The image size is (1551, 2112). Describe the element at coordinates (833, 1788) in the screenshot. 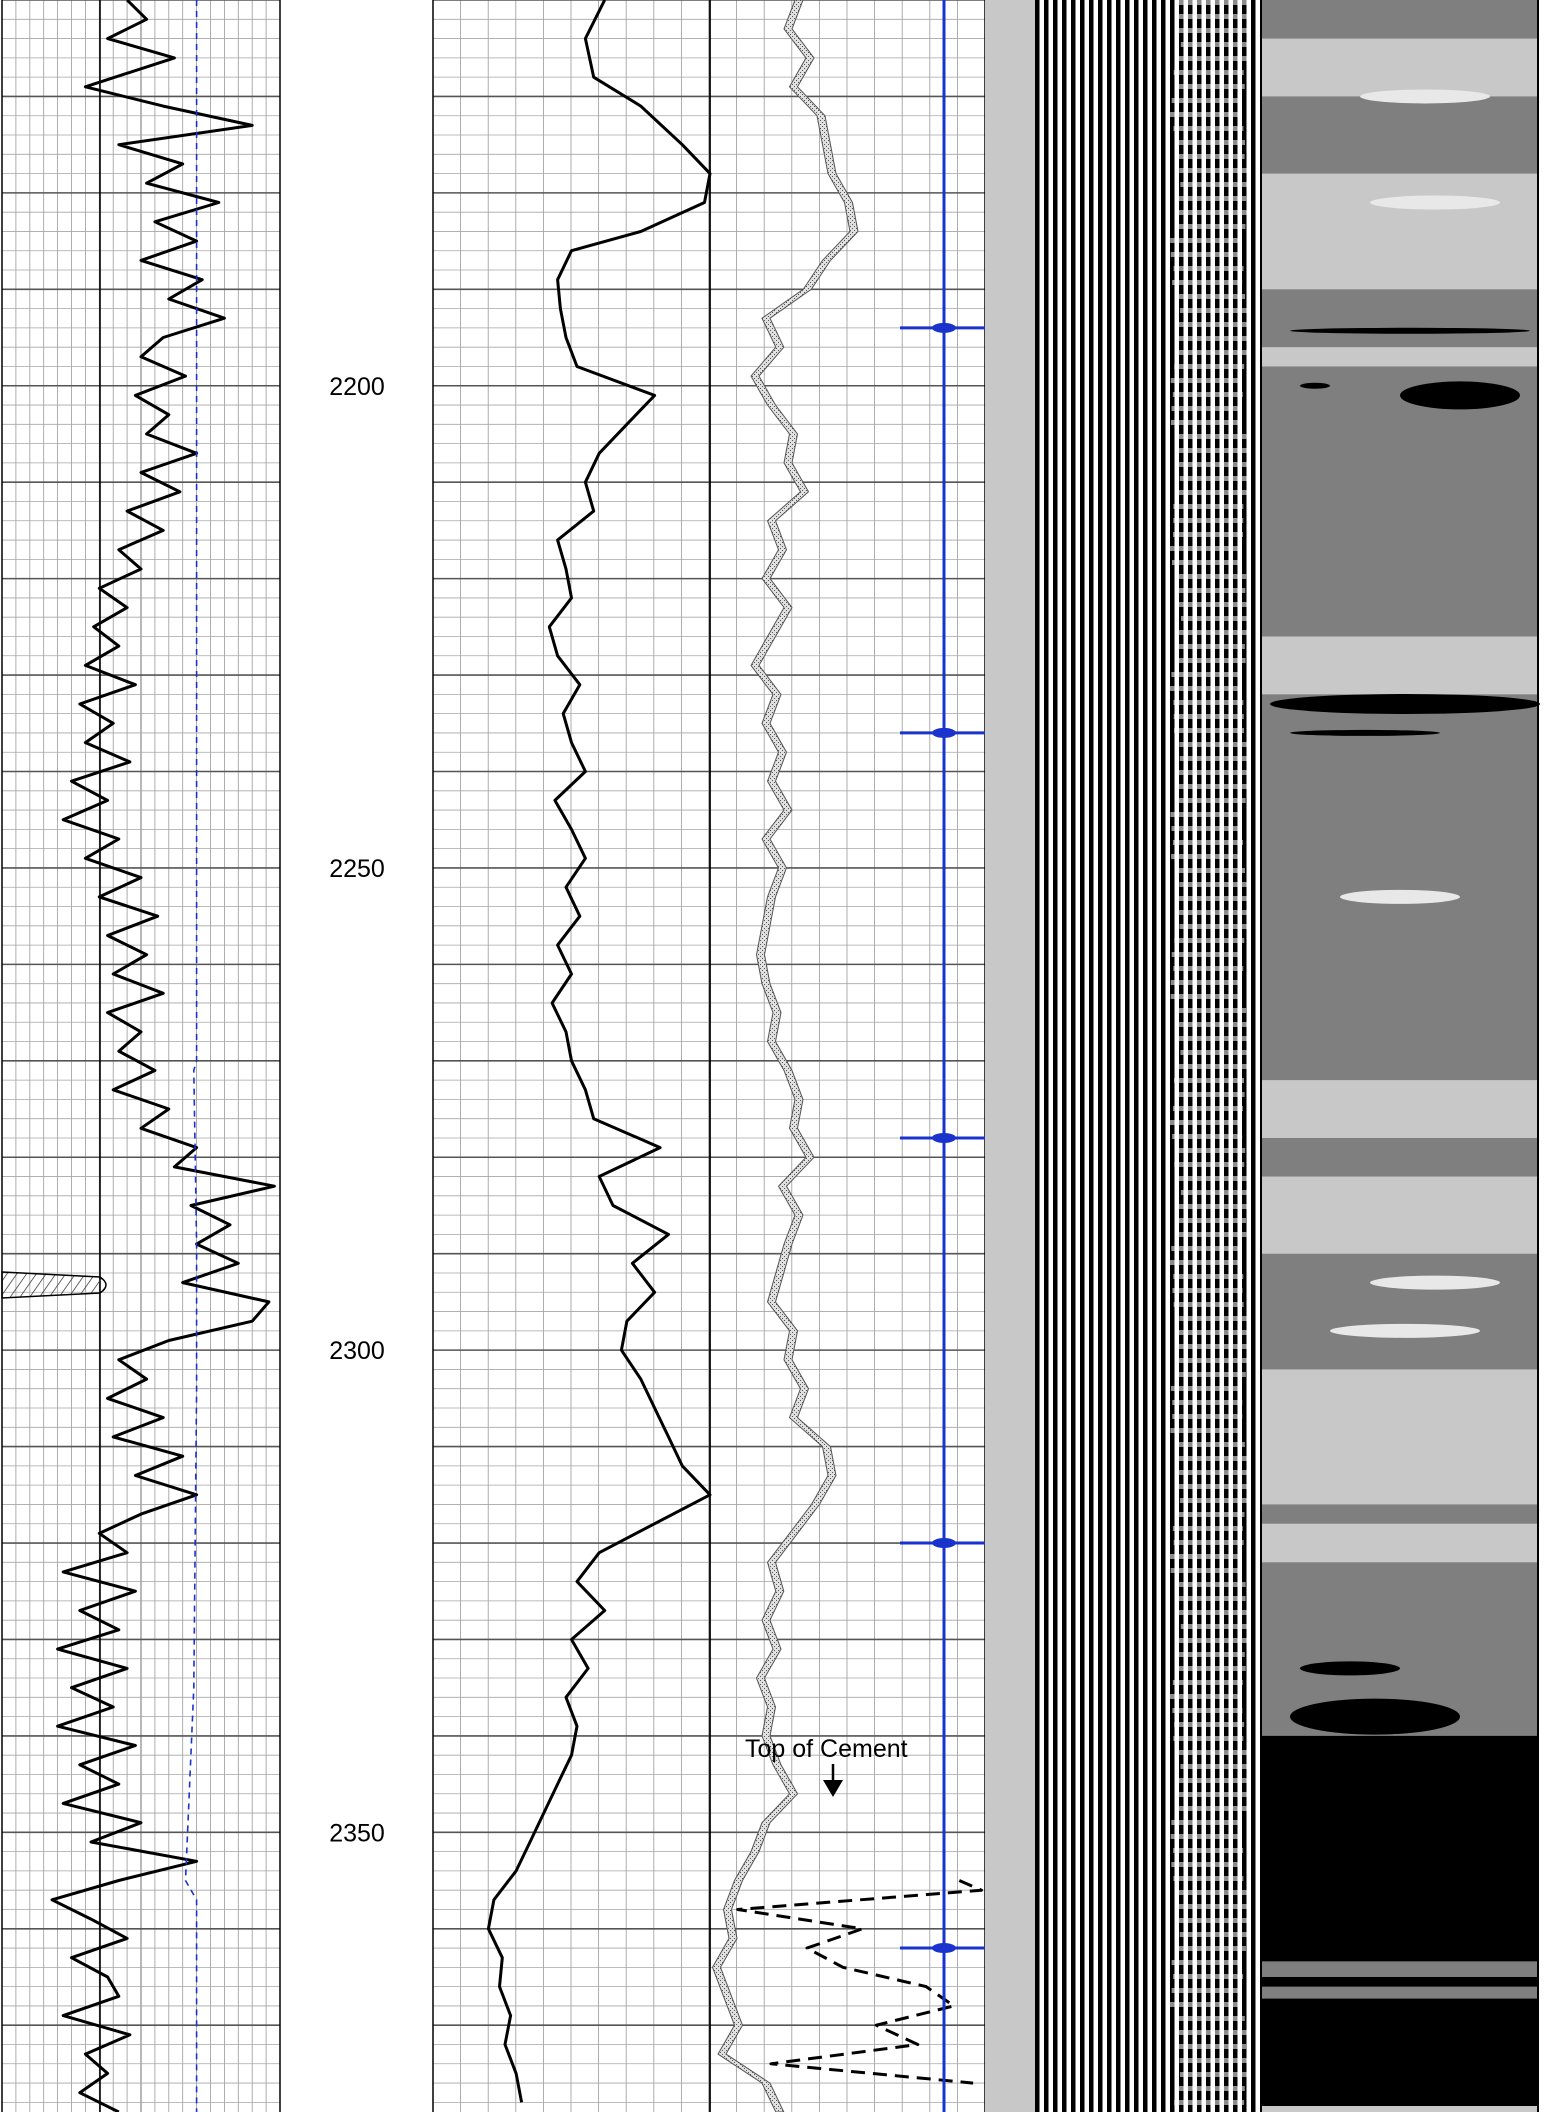

I see `top-of-cement-arrow-icon` at that location.